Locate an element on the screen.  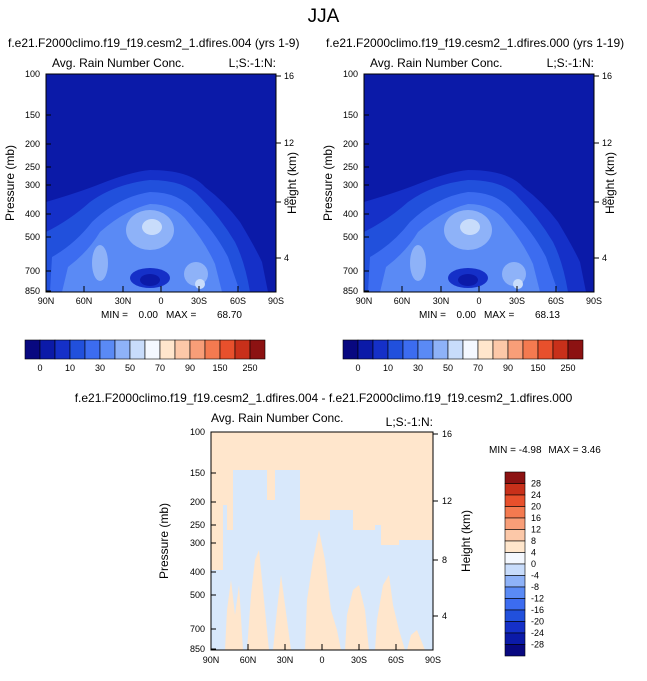
colorbar-label: -8 is located at coordinates (535, 587).